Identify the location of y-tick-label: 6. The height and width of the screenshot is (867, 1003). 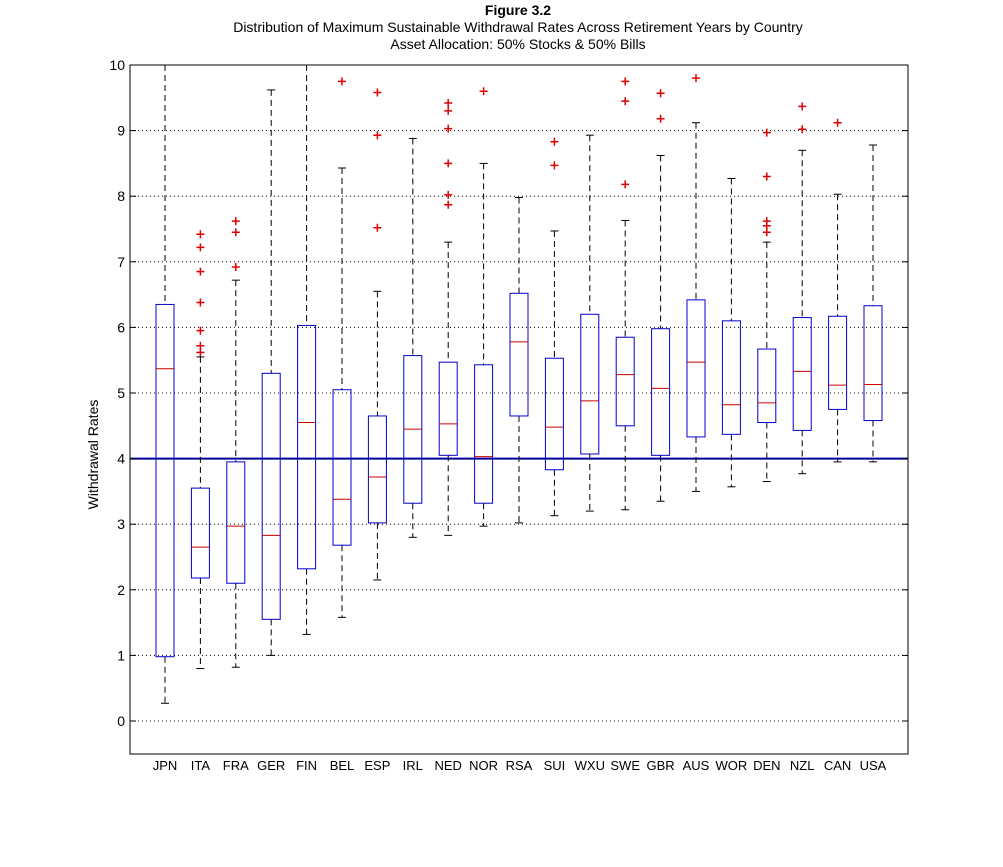
(121, 327).